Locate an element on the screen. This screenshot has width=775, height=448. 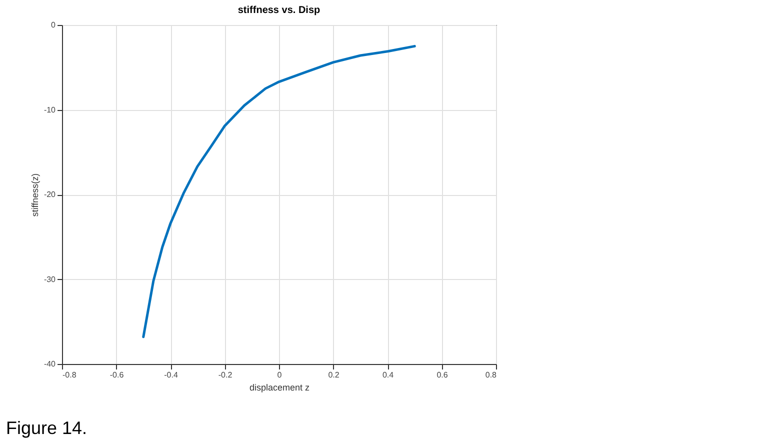
chart-title: stiffness vs. Disp is located at coordinates (279, 10).